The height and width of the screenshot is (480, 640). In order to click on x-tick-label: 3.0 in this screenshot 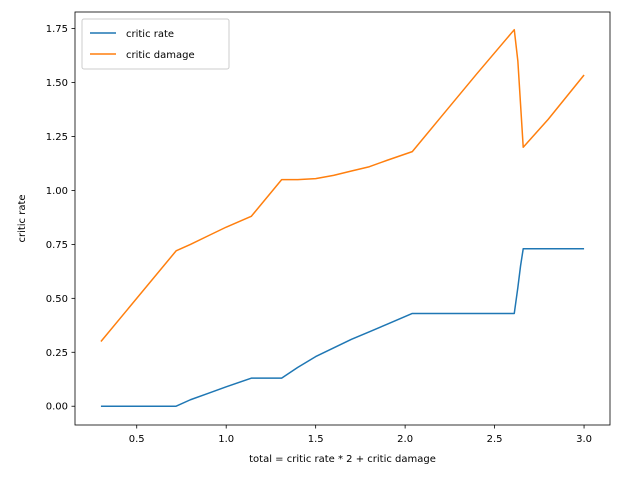, I will do `click(584, 439)`.